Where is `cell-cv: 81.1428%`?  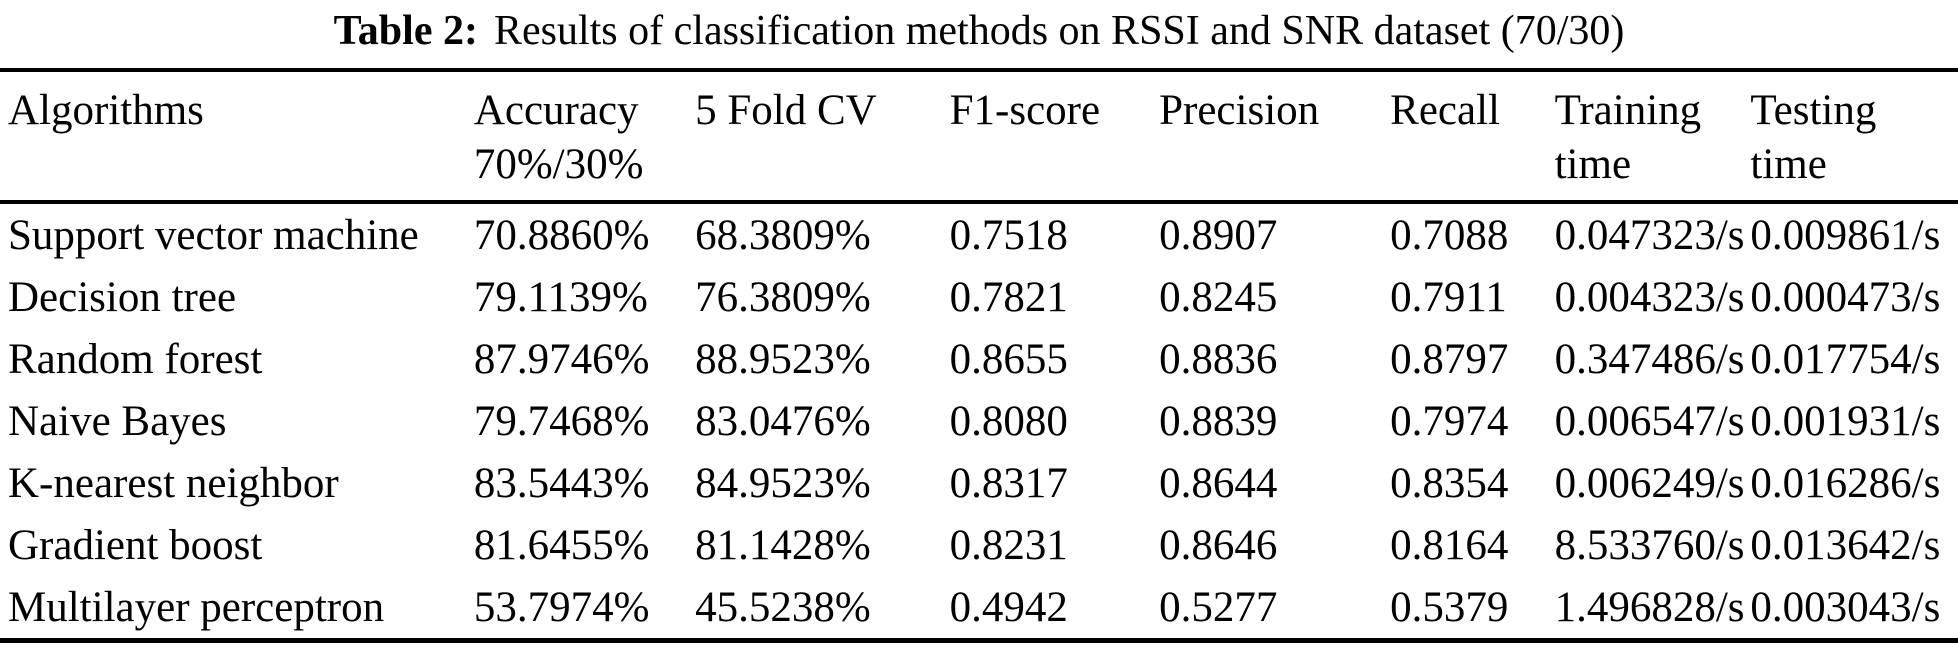
cell-cv: 81.1428% is located at coordinates (783, 545).